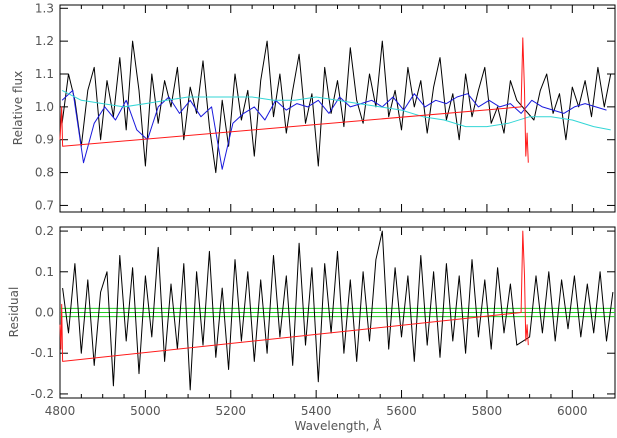  Describe the element at coordinates (60, 411) in the screenshot. I see `x-tick-label: 4800` at that location.